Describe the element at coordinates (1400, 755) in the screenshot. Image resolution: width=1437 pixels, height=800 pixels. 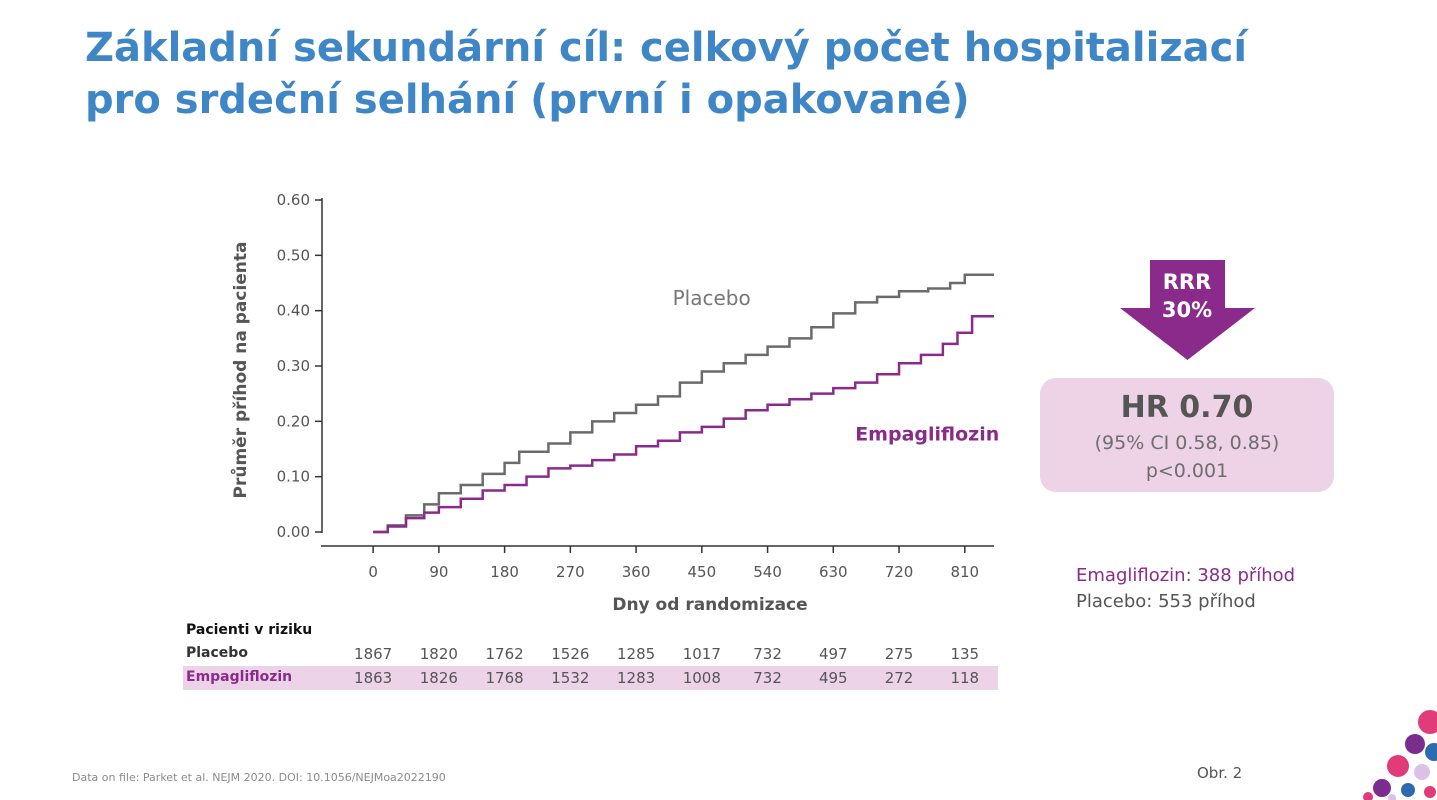
I see `brand-dots-logo-icon` at that location.